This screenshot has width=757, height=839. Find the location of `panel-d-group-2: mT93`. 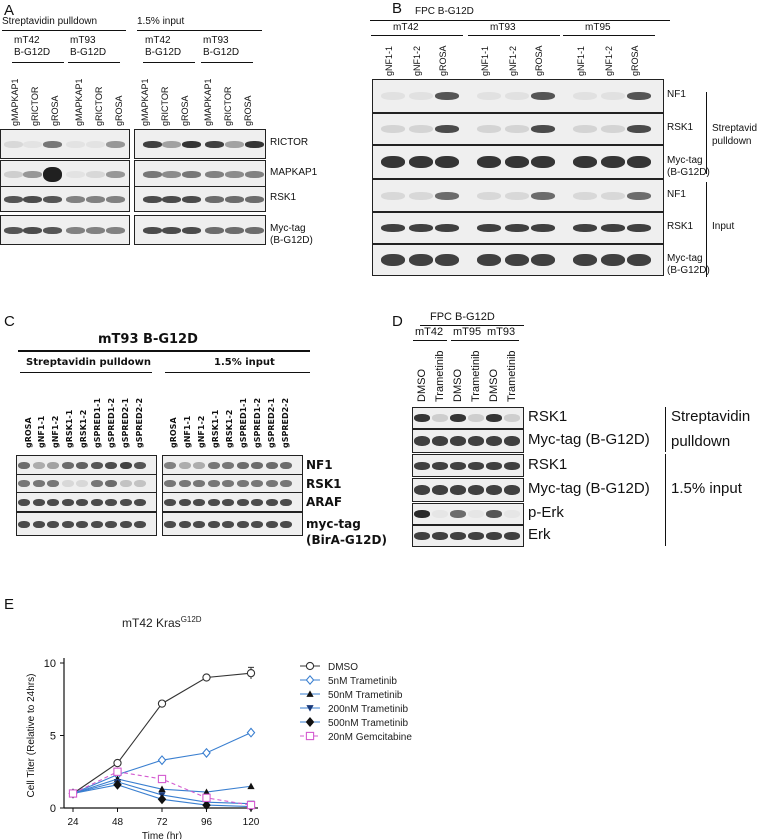

panel-d-group-2: mT93 is located at coordinates (501, 332).